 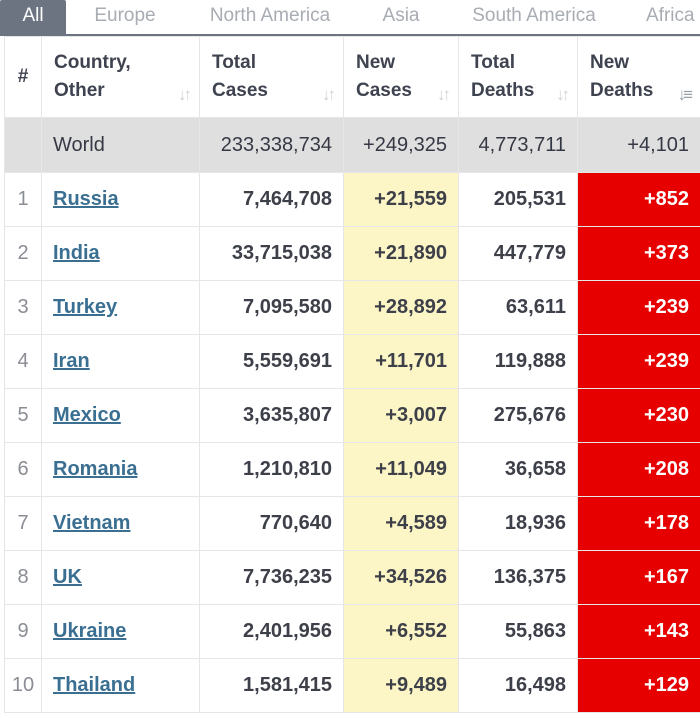 What do you see at coordinates (638, 685) in the screenshot?
I see `new-deaths-cell: +129` at bounding box center [638, 685].